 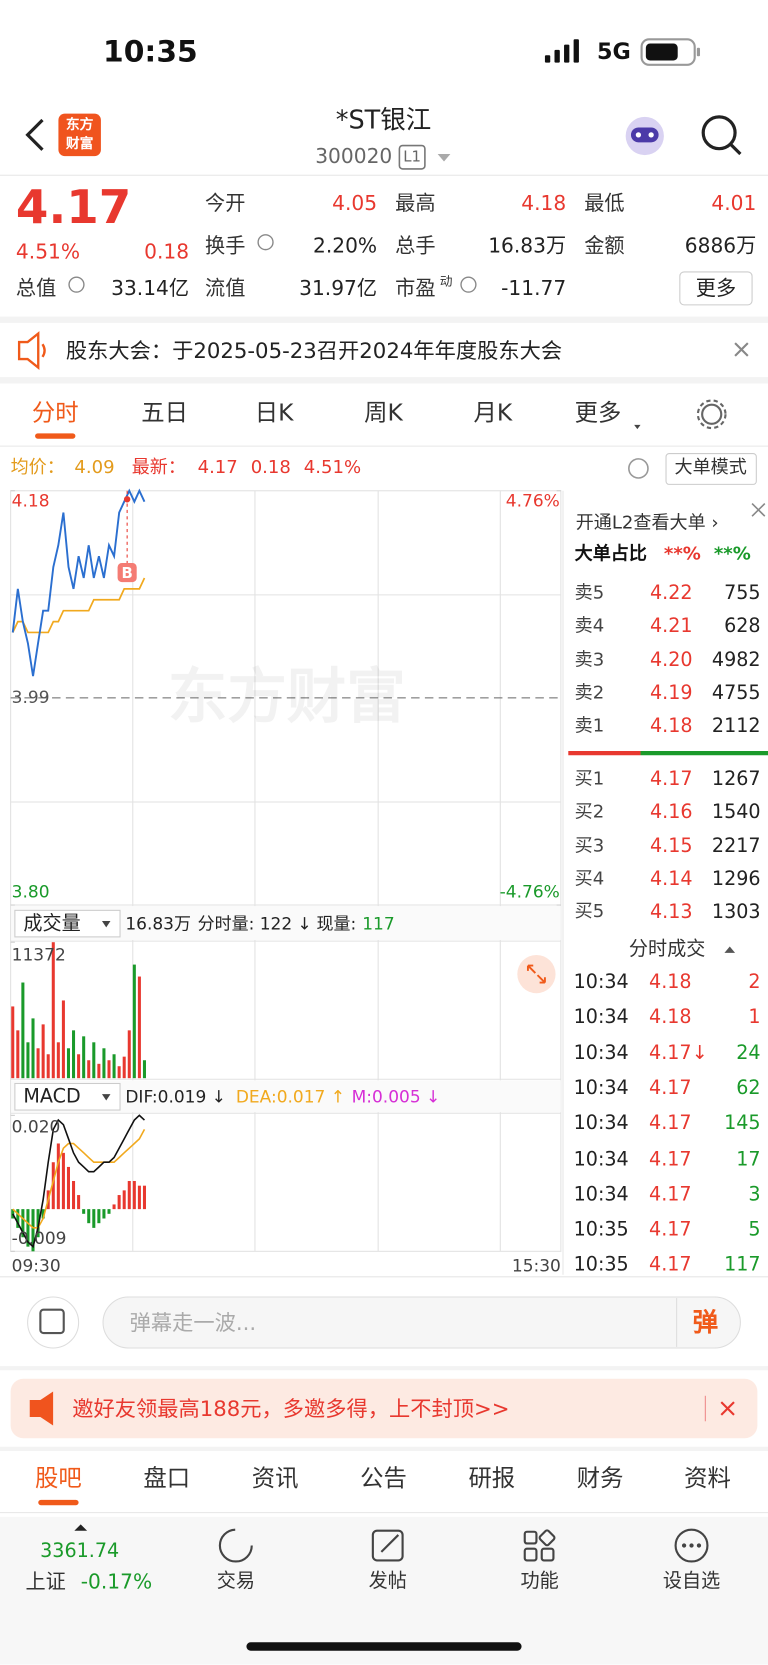 I want to click on comment-icon, so click(x=53, y=1322).